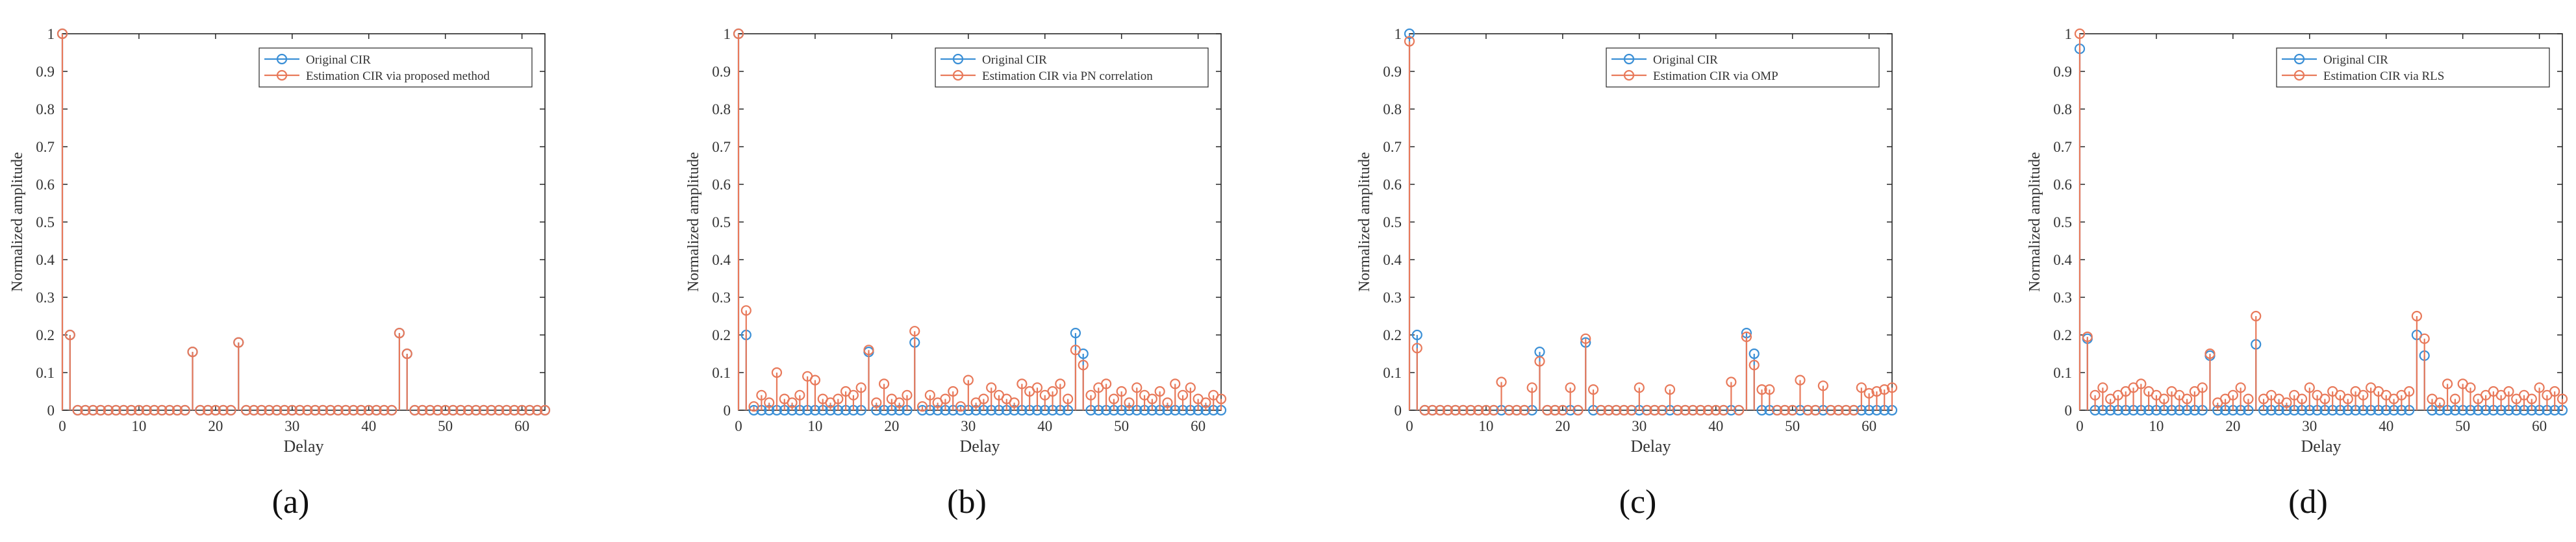 This screenshot has height=542, width=2576. Describe the element at coordinates (291, 426) in the screenshot. I see `x-tick-label: 30` at that location.